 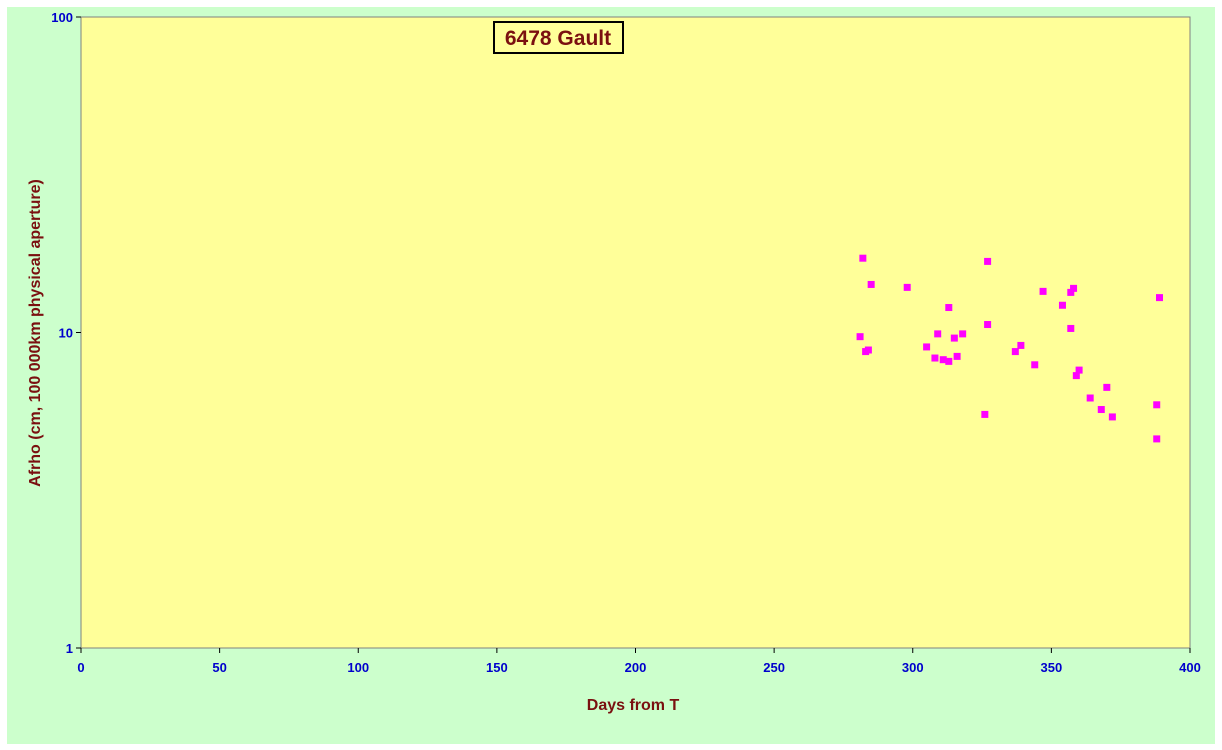 I want to click on chart-title: 6478 Gault, so click(x=558, y=38).